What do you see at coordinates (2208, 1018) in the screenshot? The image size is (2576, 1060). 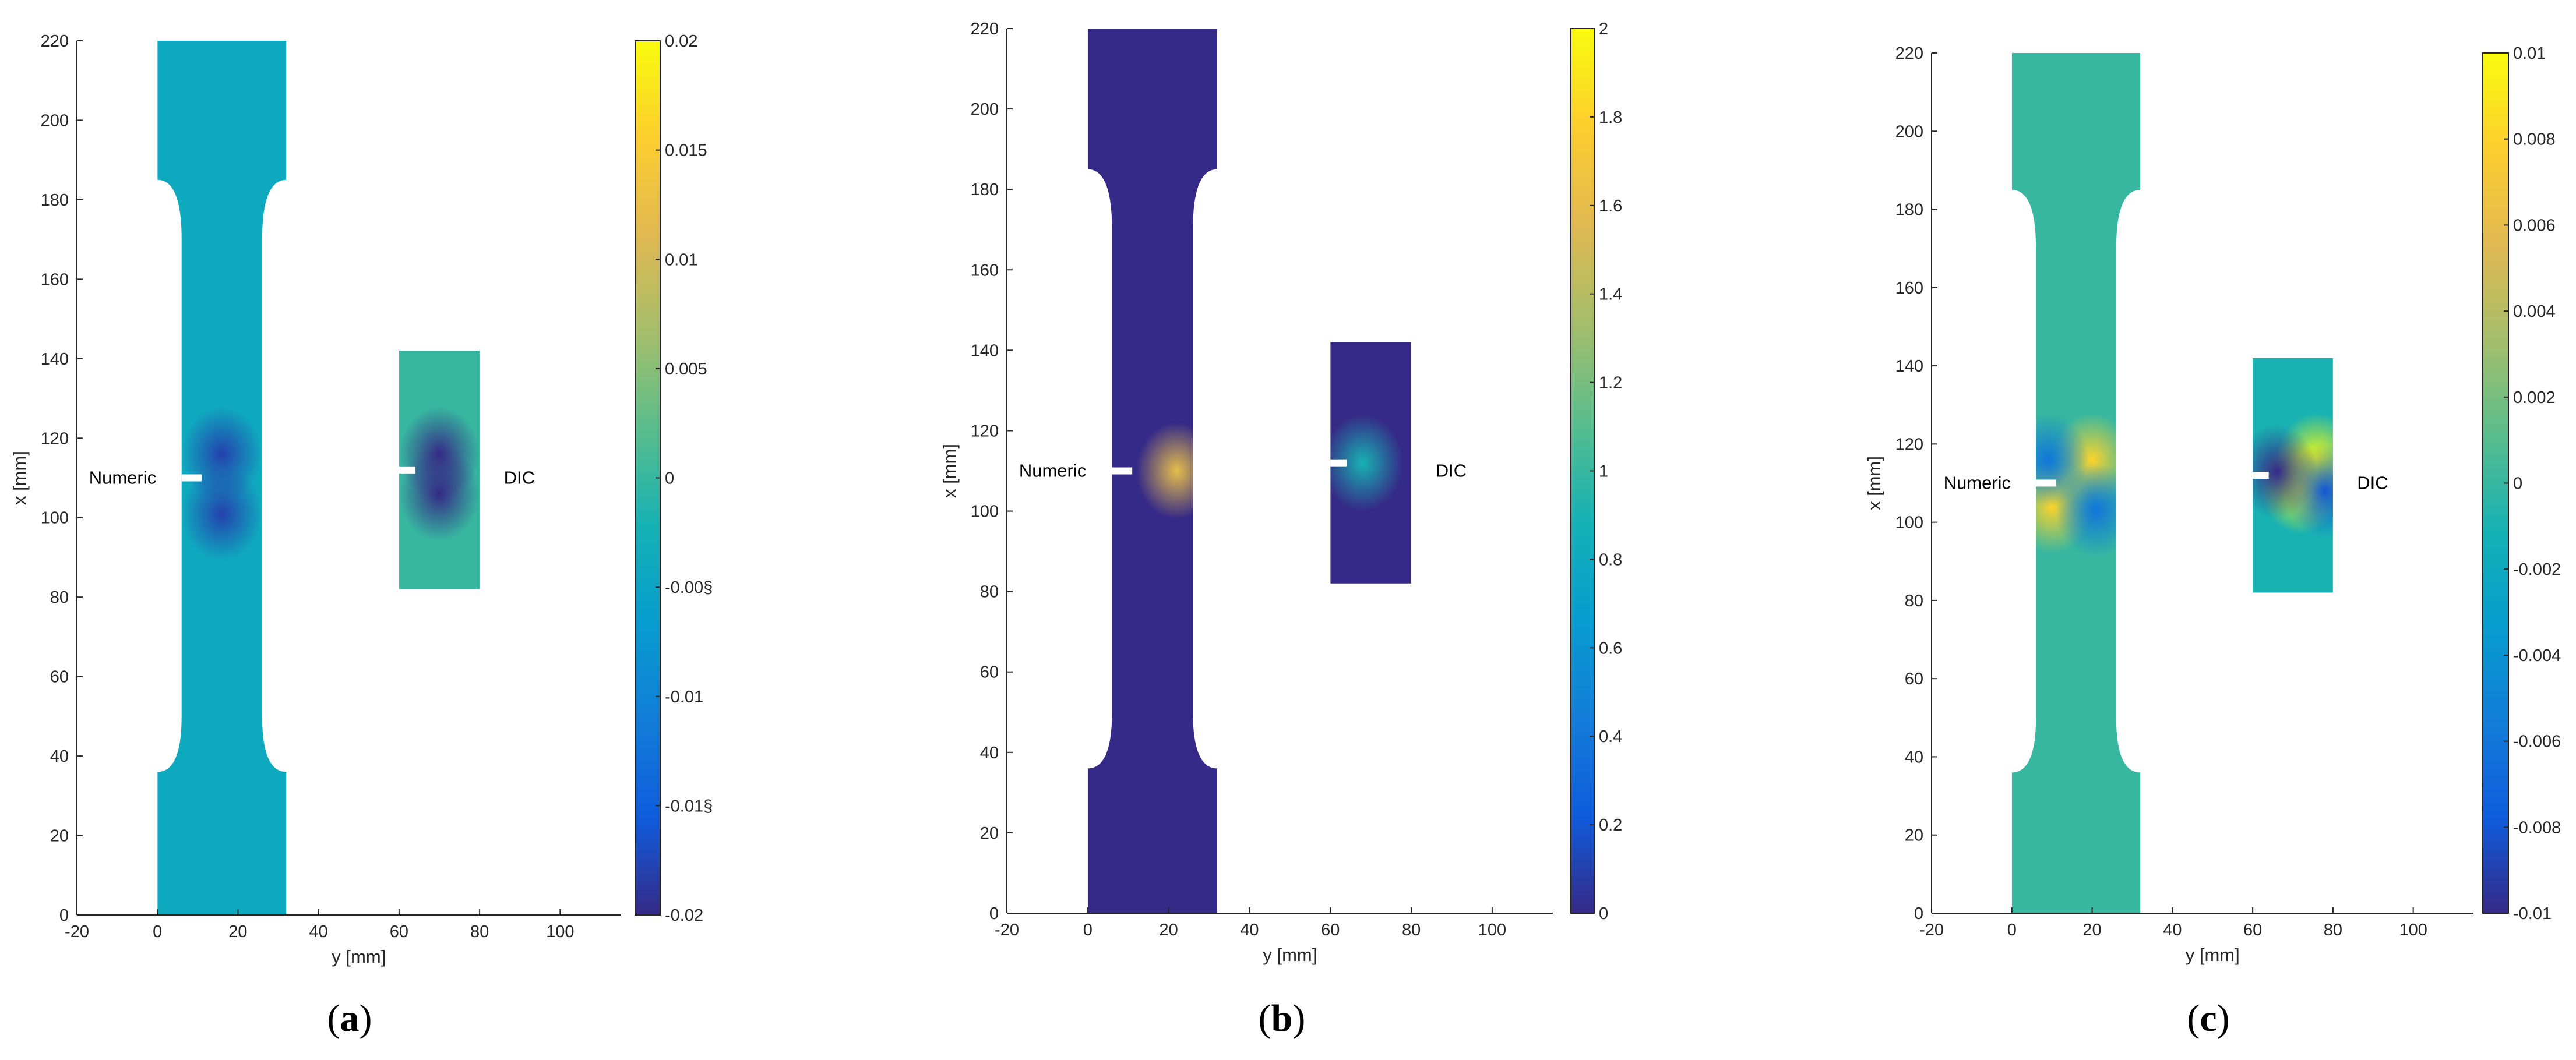 I see `panel-caption: (c)` at bounding box center [2208, 1018].